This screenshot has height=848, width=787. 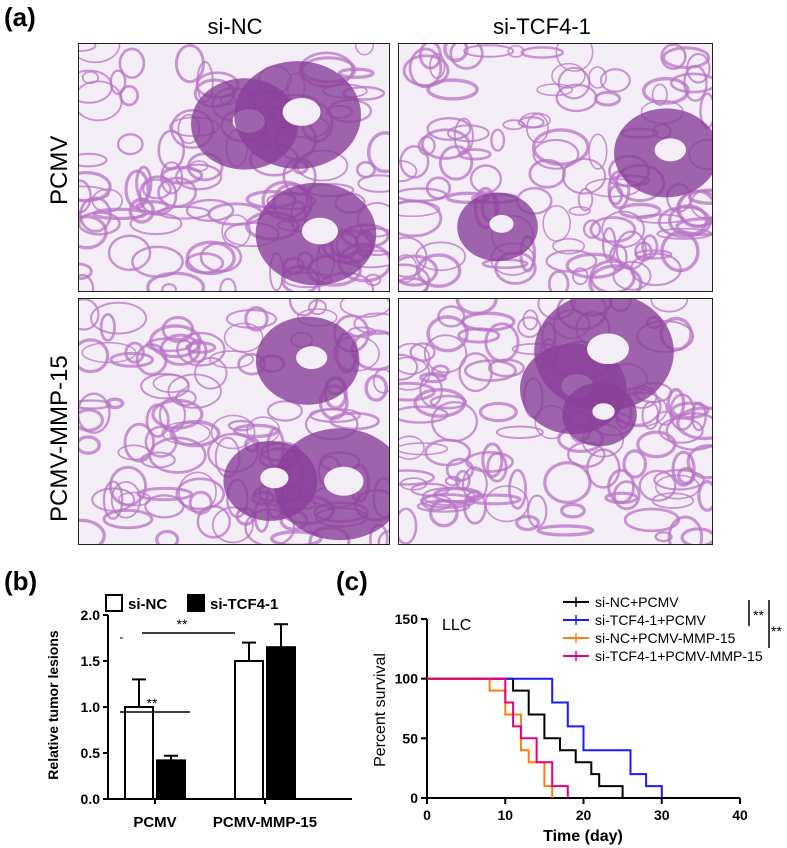 What do you see at coordinates (91, 753) in the screenshot?
I see `y-tick-label: 0.5` at bounding box center [91, 753].